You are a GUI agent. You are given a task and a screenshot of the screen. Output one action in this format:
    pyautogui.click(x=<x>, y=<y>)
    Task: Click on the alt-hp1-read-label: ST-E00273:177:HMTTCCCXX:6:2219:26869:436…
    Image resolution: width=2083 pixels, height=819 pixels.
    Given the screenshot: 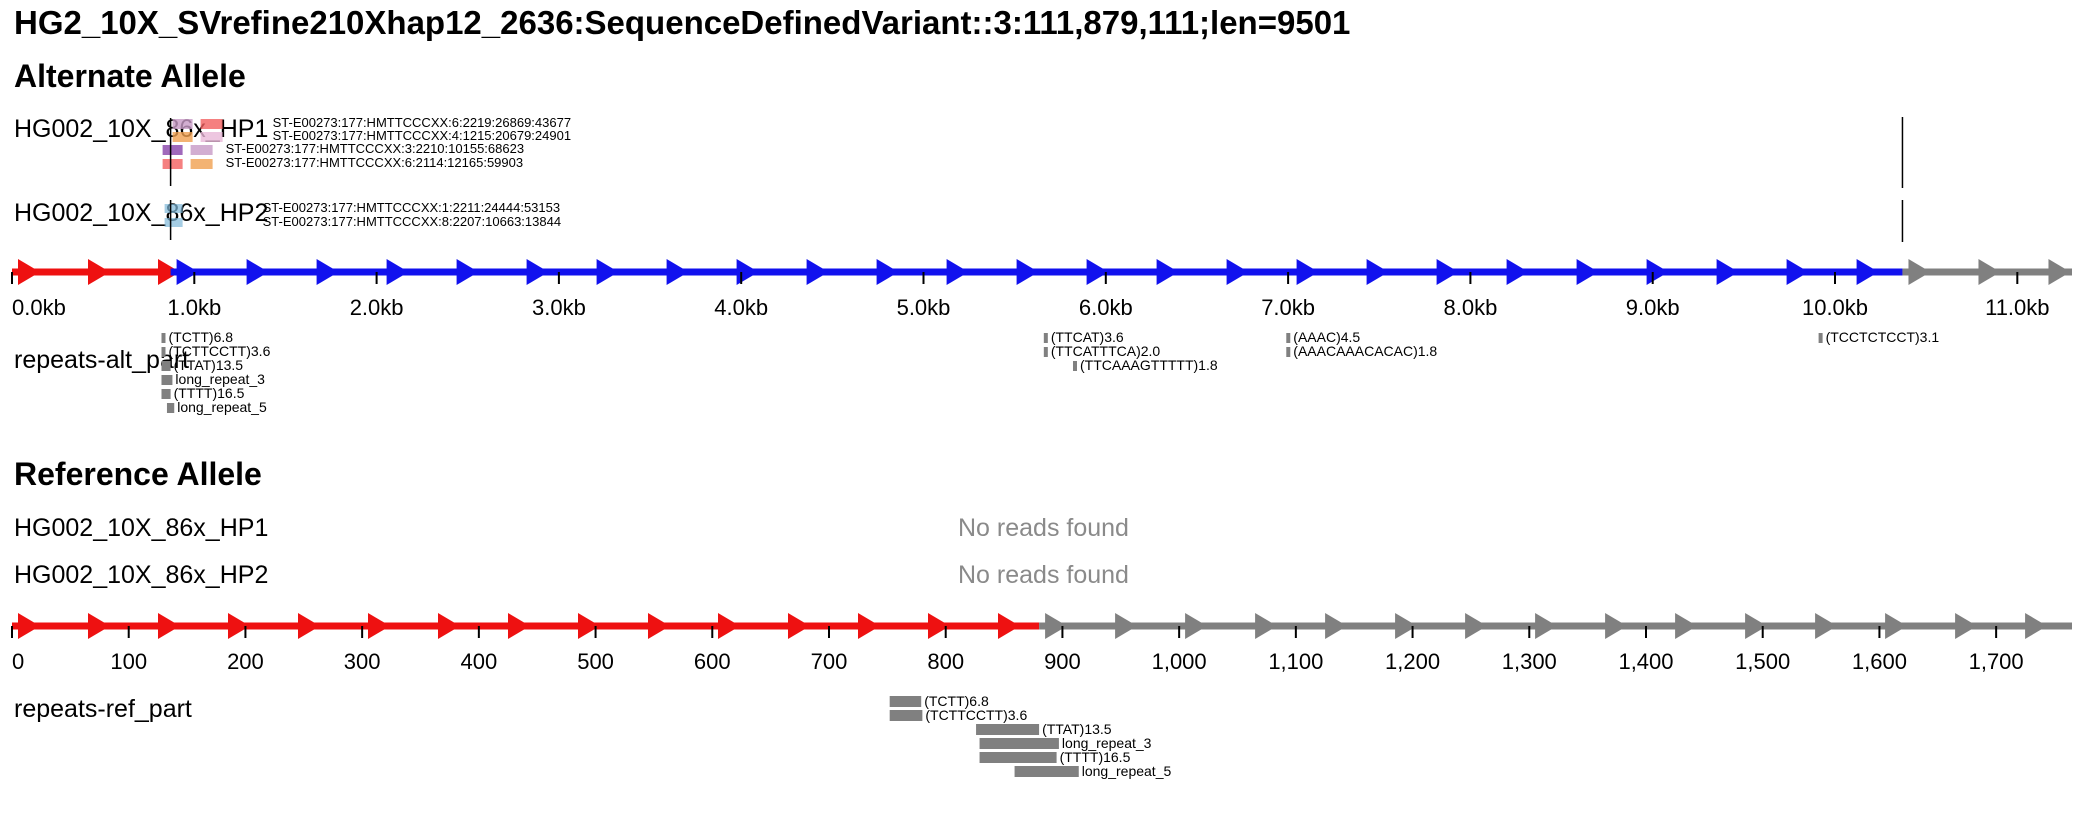 What is the action you would take?
    pyautogui.click(x=422, y=122)
    